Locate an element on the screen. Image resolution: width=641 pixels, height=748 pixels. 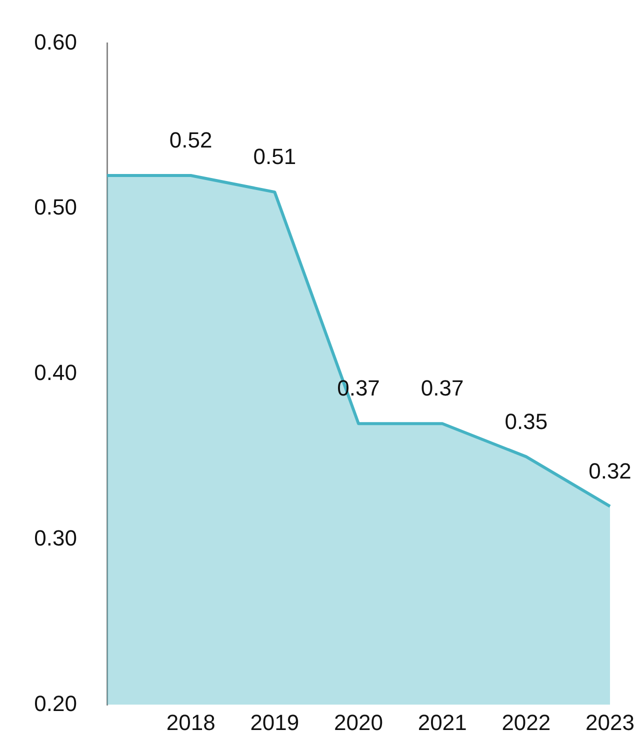
data-label: 0.32 is located at coordinates (610, 471).